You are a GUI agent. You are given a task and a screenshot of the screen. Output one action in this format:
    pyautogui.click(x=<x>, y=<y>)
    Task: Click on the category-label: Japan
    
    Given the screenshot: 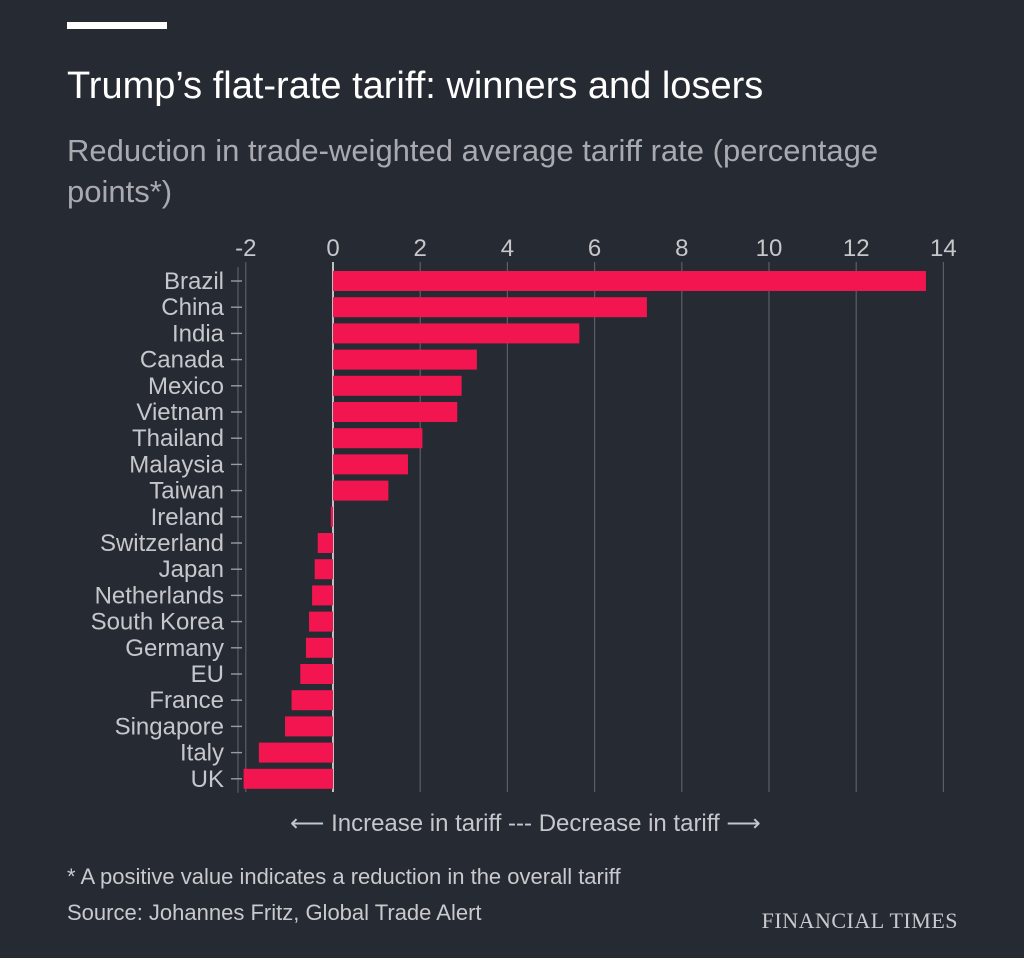 What is the action you would take?
    pyautogui.click(x=191, y=569)
    